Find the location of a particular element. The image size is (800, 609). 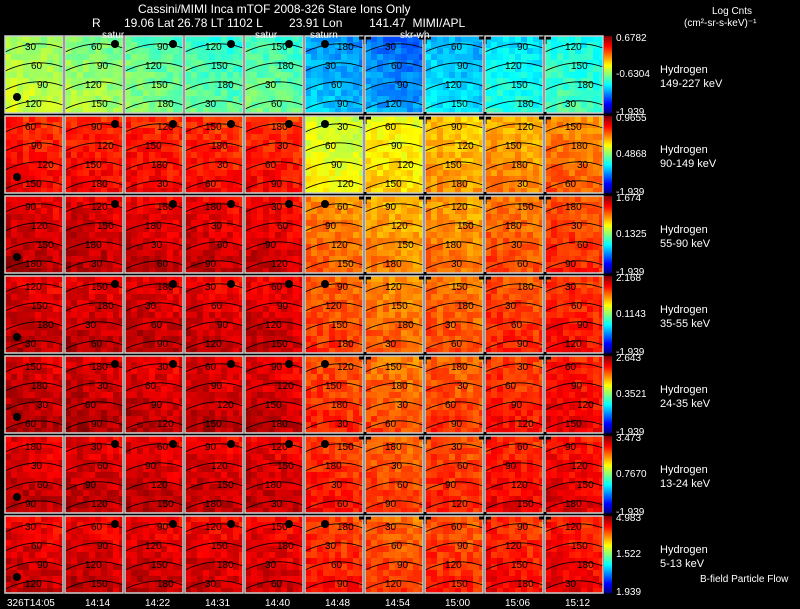

planet-marker is located at coordinates (17, 497).